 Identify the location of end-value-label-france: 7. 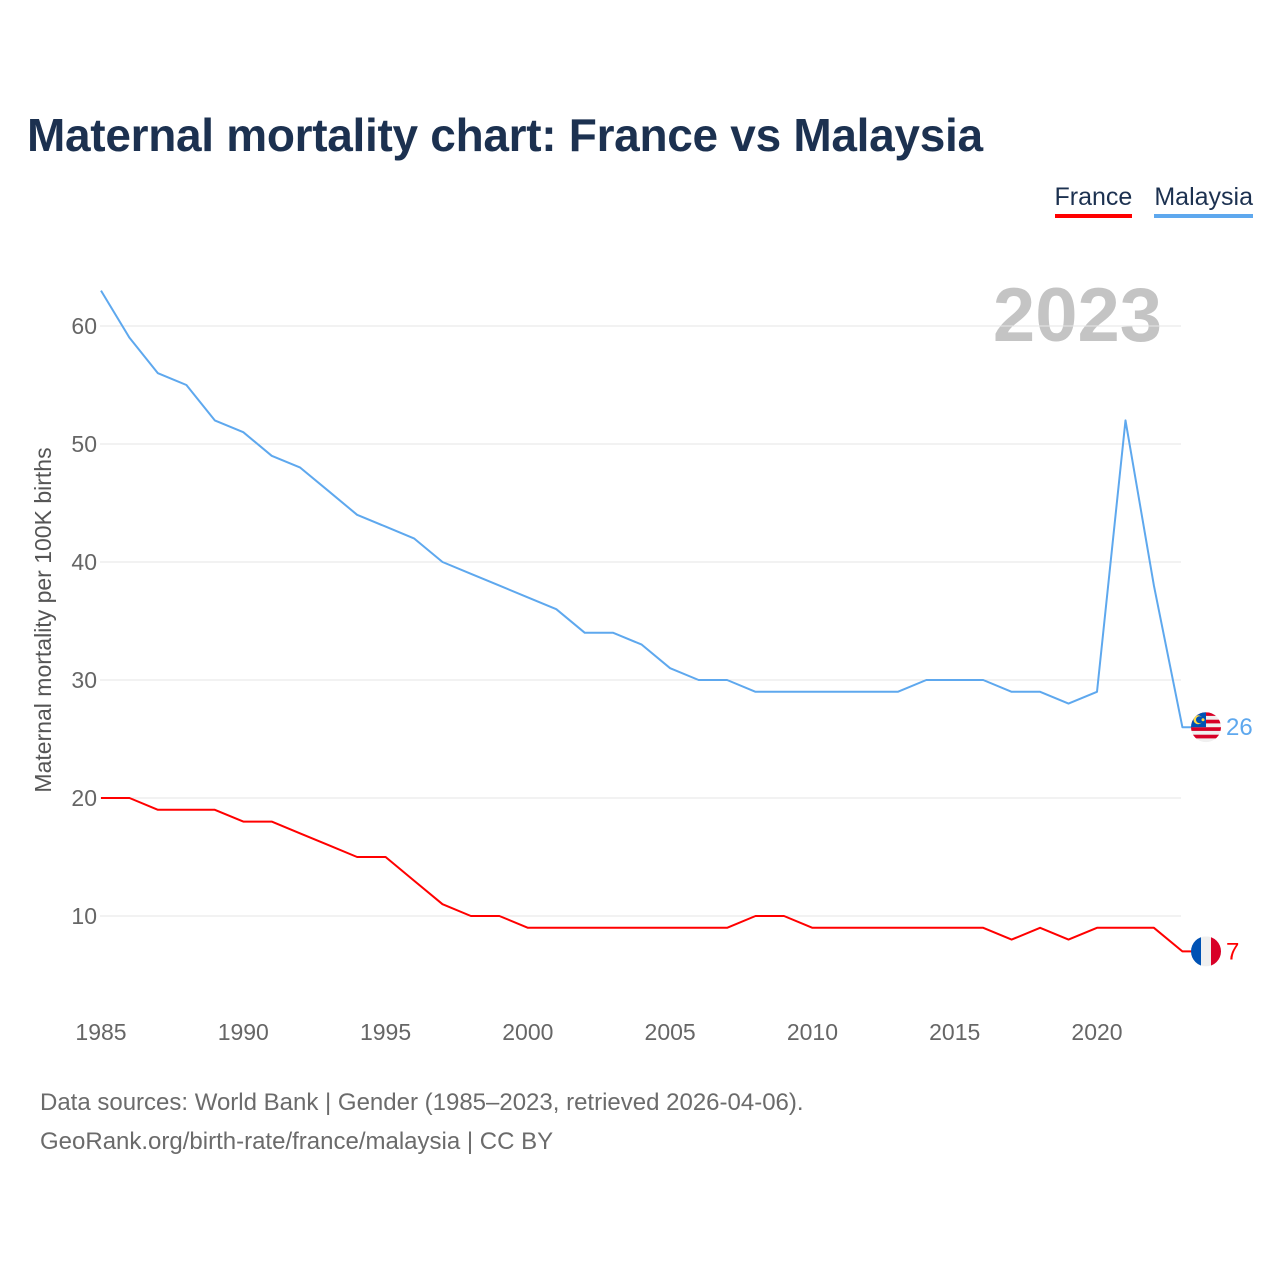
(1232, 951).